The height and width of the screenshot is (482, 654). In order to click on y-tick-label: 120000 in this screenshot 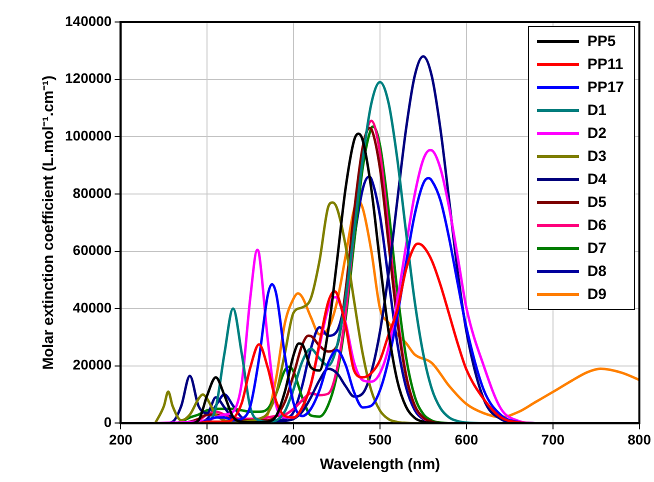, I will do `click(88, 78)`.